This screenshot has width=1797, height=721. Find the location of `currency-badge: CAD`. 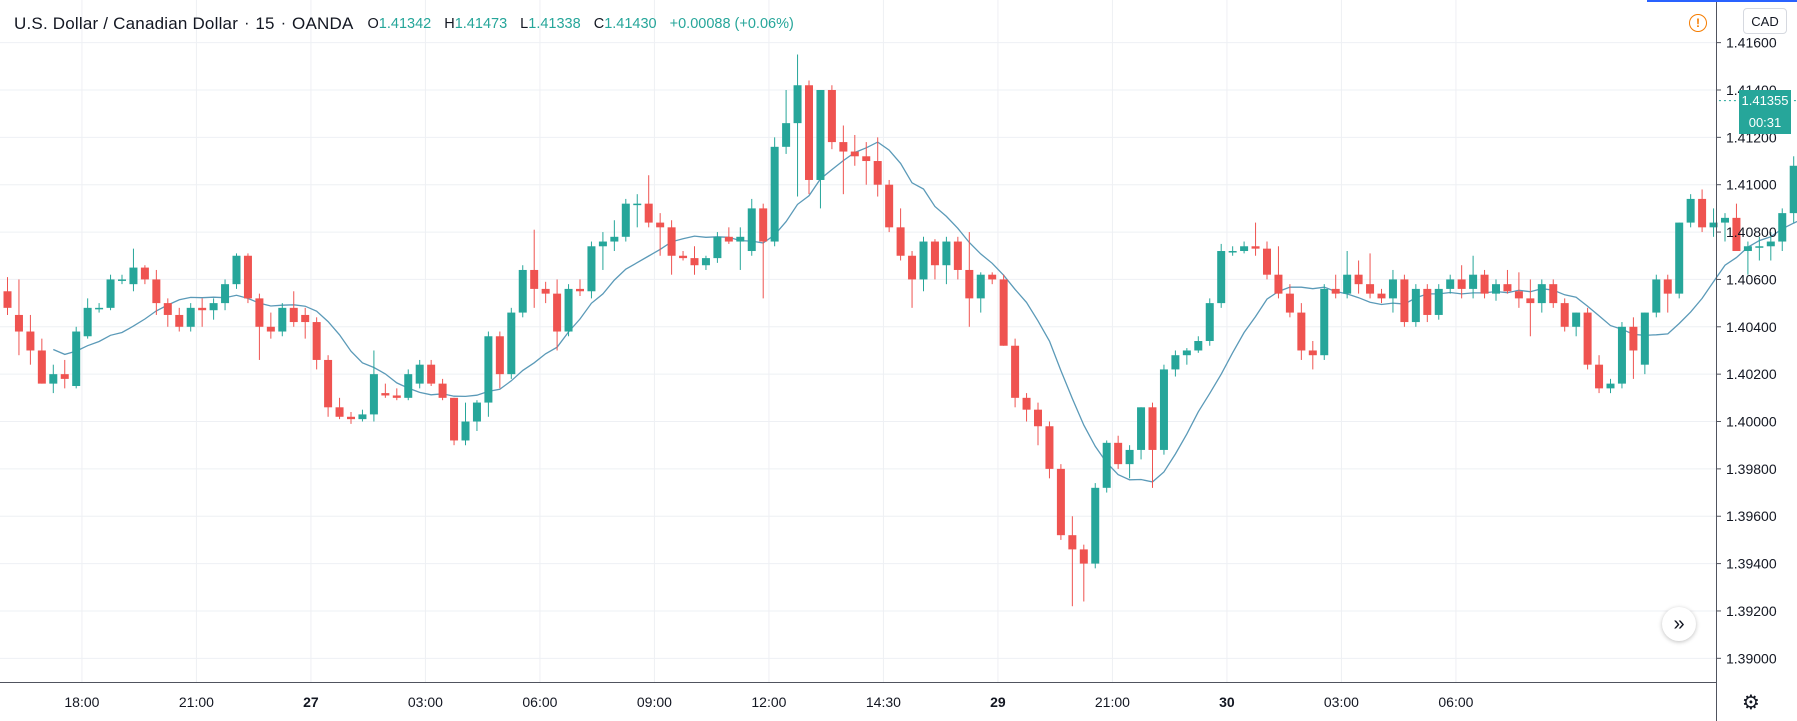

currency-badge: CAD is located at coordinates (1765, 21).